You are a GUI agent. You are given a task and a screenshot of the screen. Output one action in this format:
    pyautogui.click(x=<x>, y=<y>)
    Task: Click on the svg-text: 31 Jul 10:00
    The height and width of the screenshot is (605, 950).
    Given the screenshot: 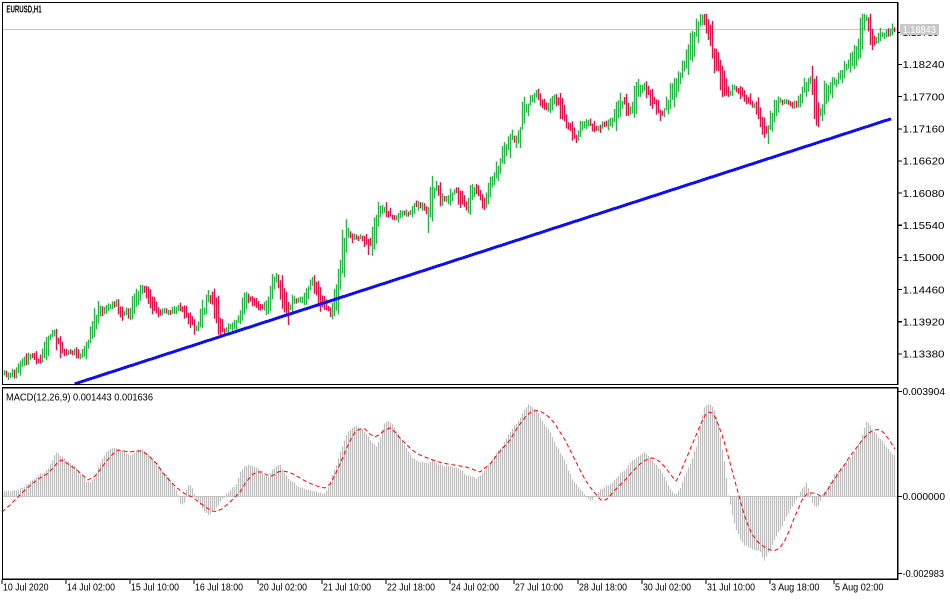 What is the action you would take?
    pyautogui.click(x=731, y=588)
    